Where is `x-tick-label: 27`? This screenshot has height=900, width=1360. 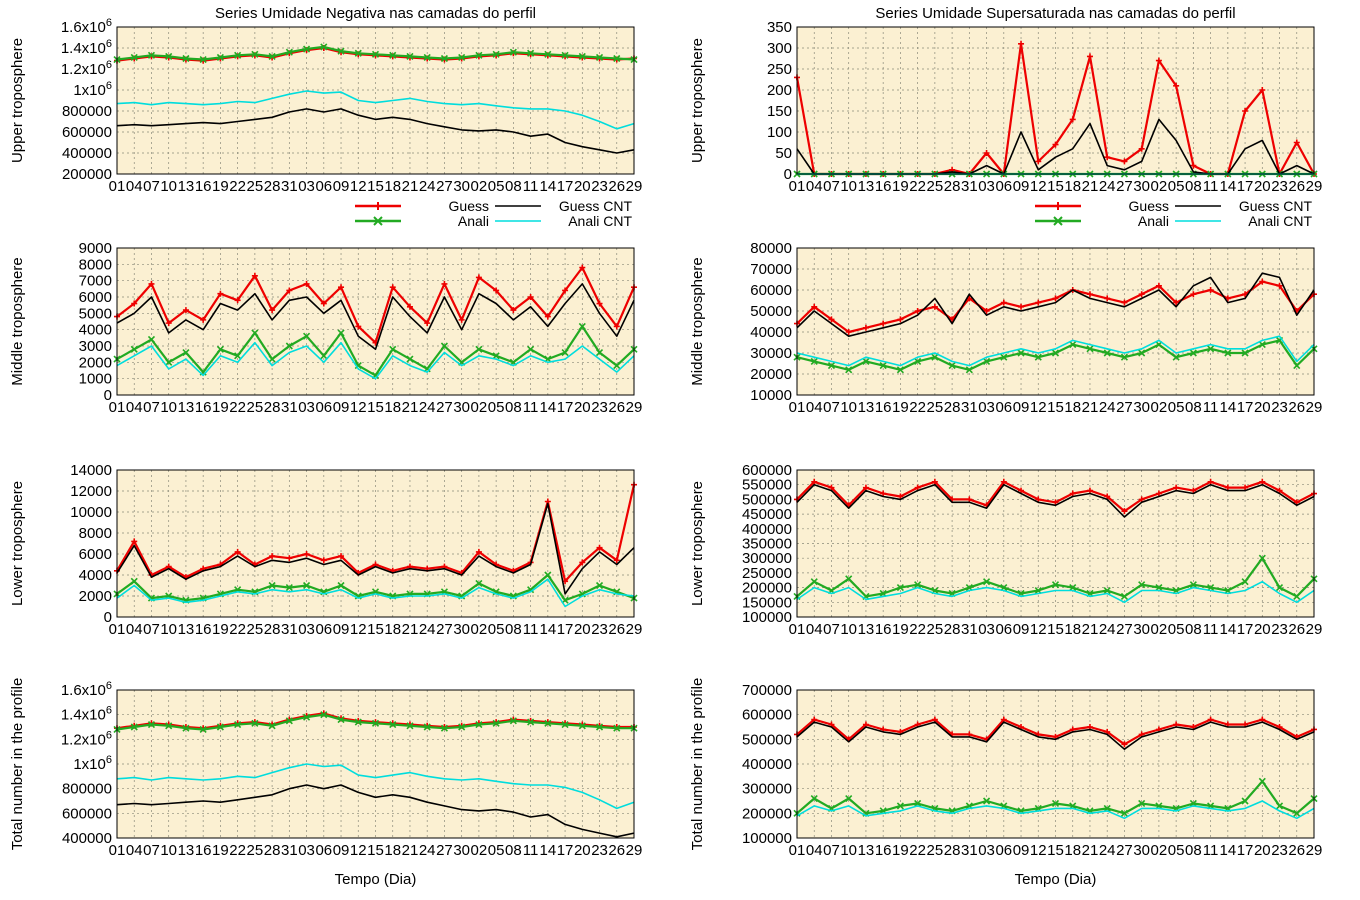 x-tick-label: 27 is located at coordinates (1124, 629).